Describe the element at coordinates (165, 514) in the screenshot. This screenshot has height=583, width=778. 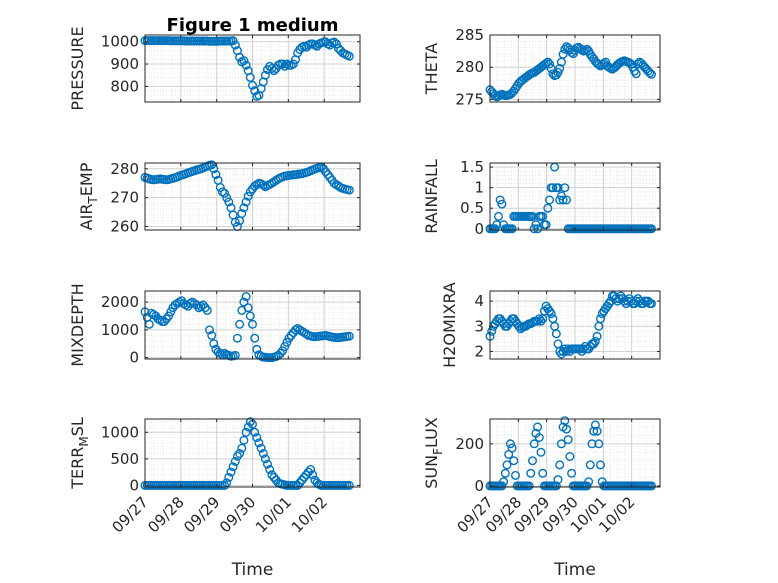
I see `x-tick-label: 09/28` at that location.